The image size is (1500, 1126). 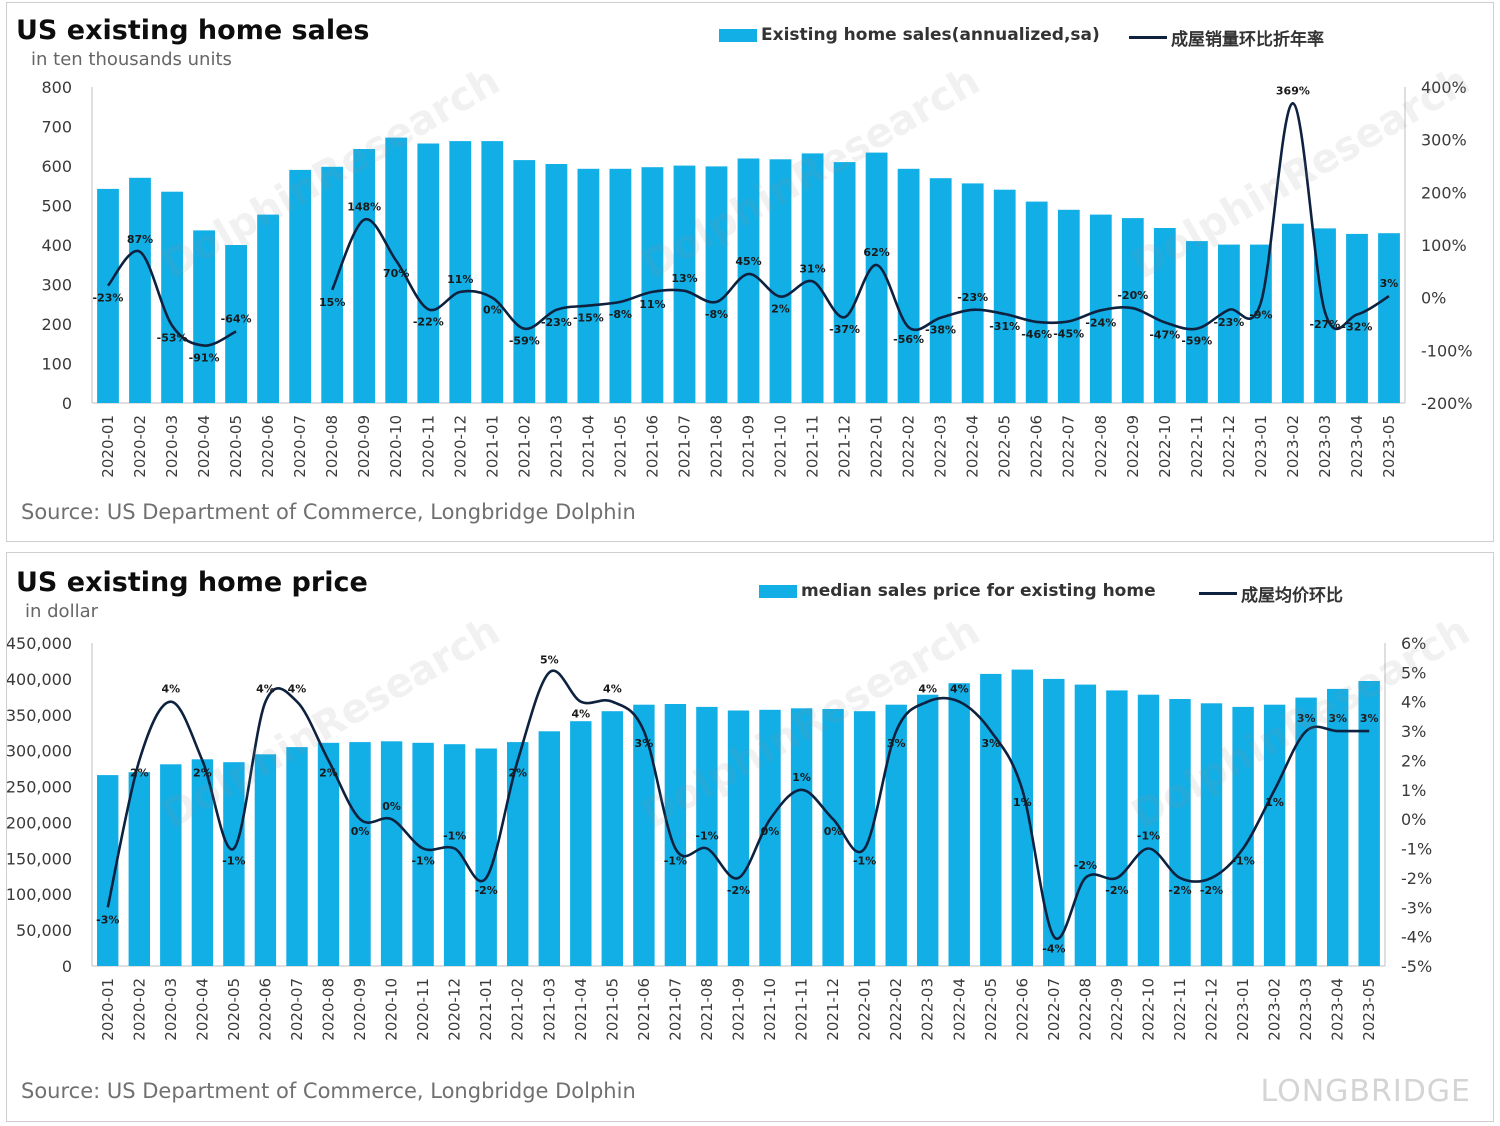 I want to click on data-label: 11%, so click(x=652, y=304).